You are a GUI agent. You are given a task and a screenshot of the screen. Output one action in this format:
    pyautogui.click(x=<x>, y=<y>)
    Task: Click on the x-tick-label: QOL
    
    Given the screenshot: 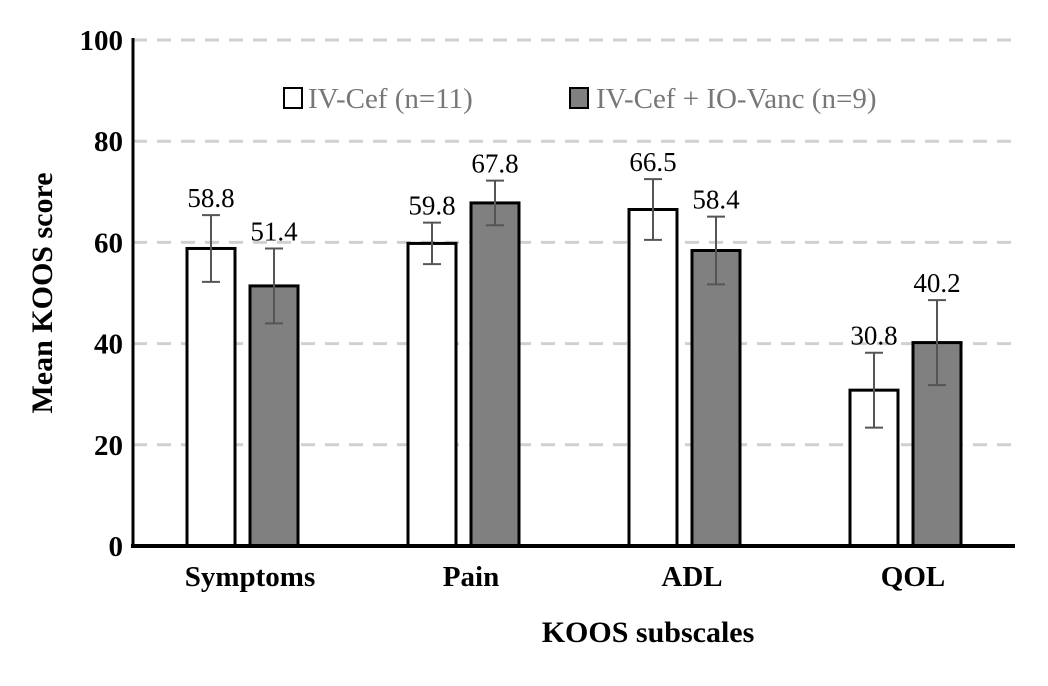 What is the action you would take?
    pyautogui.click(x=913, y=577)
    